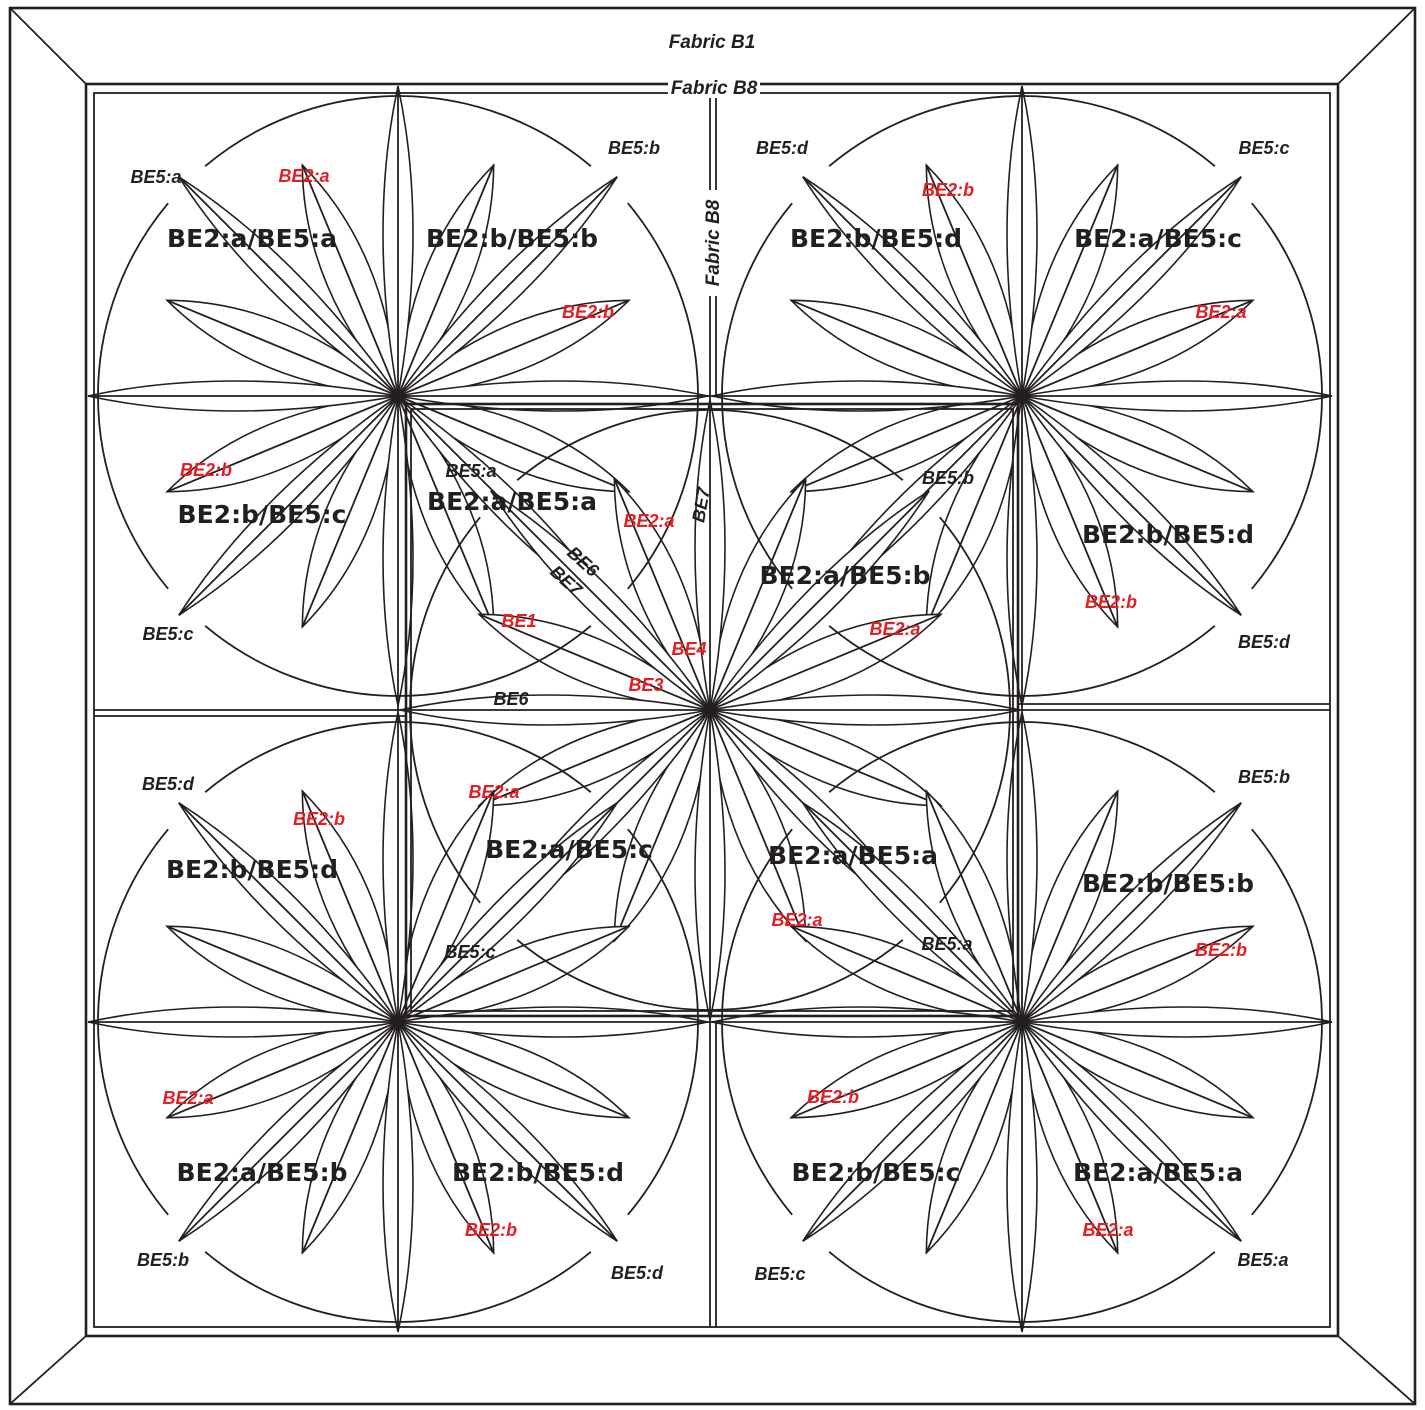  What do you see at coordinates (512, 238) in the screenshot?
I see `block-title: BE2:b/BE5:b` at bounding box center [512, 238].